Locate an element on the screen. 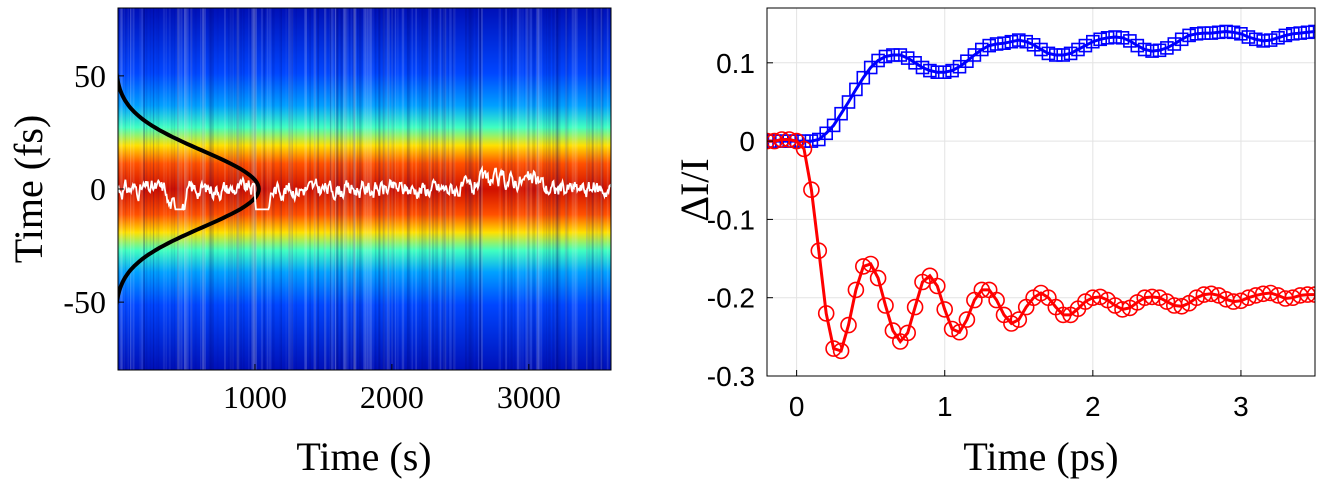 The width and height of the screenshot is (1327, 484). left-xtick-label: 1000 is located at coordinates (255, 397).